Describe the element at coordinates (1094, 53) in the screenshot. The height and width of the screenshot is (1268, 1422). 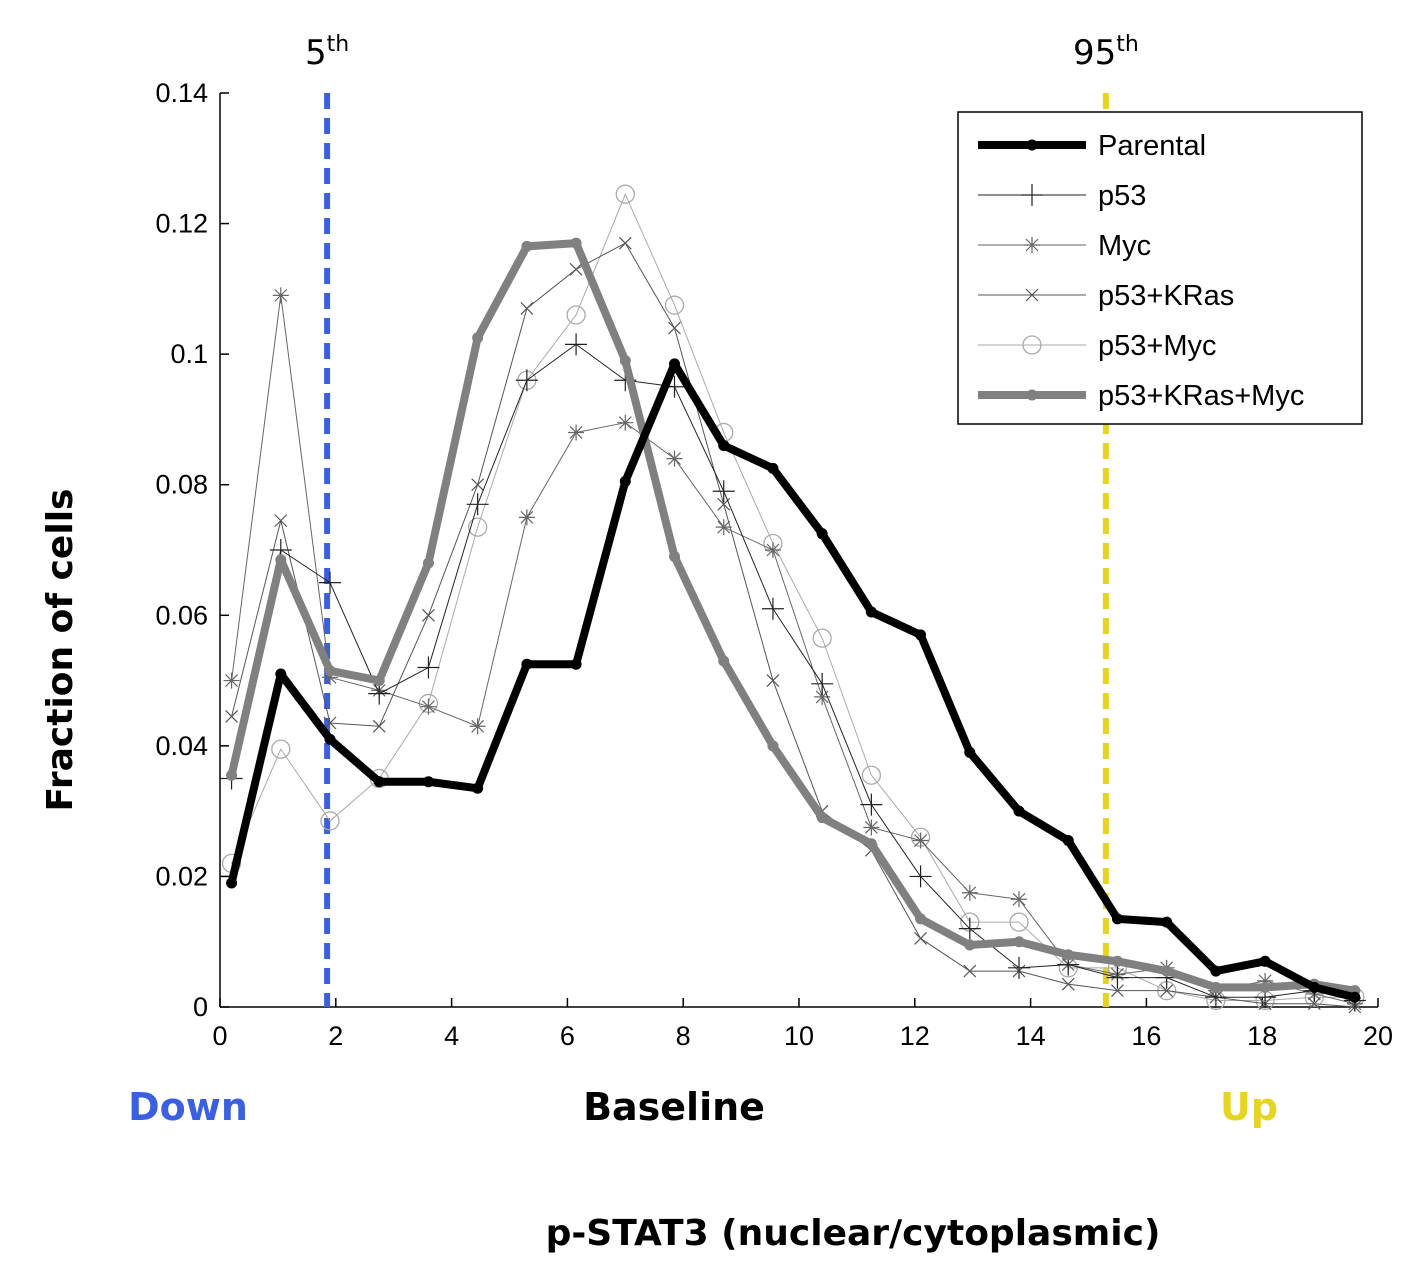
I see `threshold-value: 95` at that location.